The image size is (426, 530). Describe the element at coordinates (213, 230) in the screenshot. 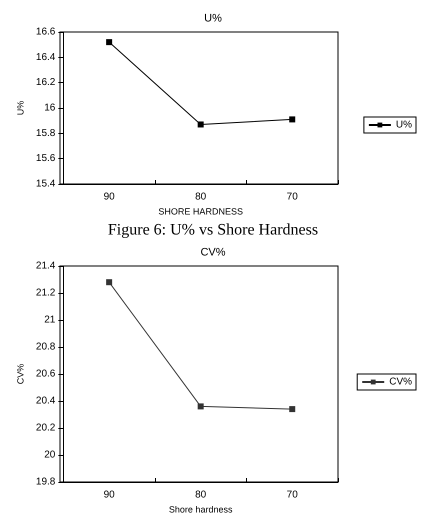

I see `caption: Figure 6: U% vs Shore Hardness` at that location.